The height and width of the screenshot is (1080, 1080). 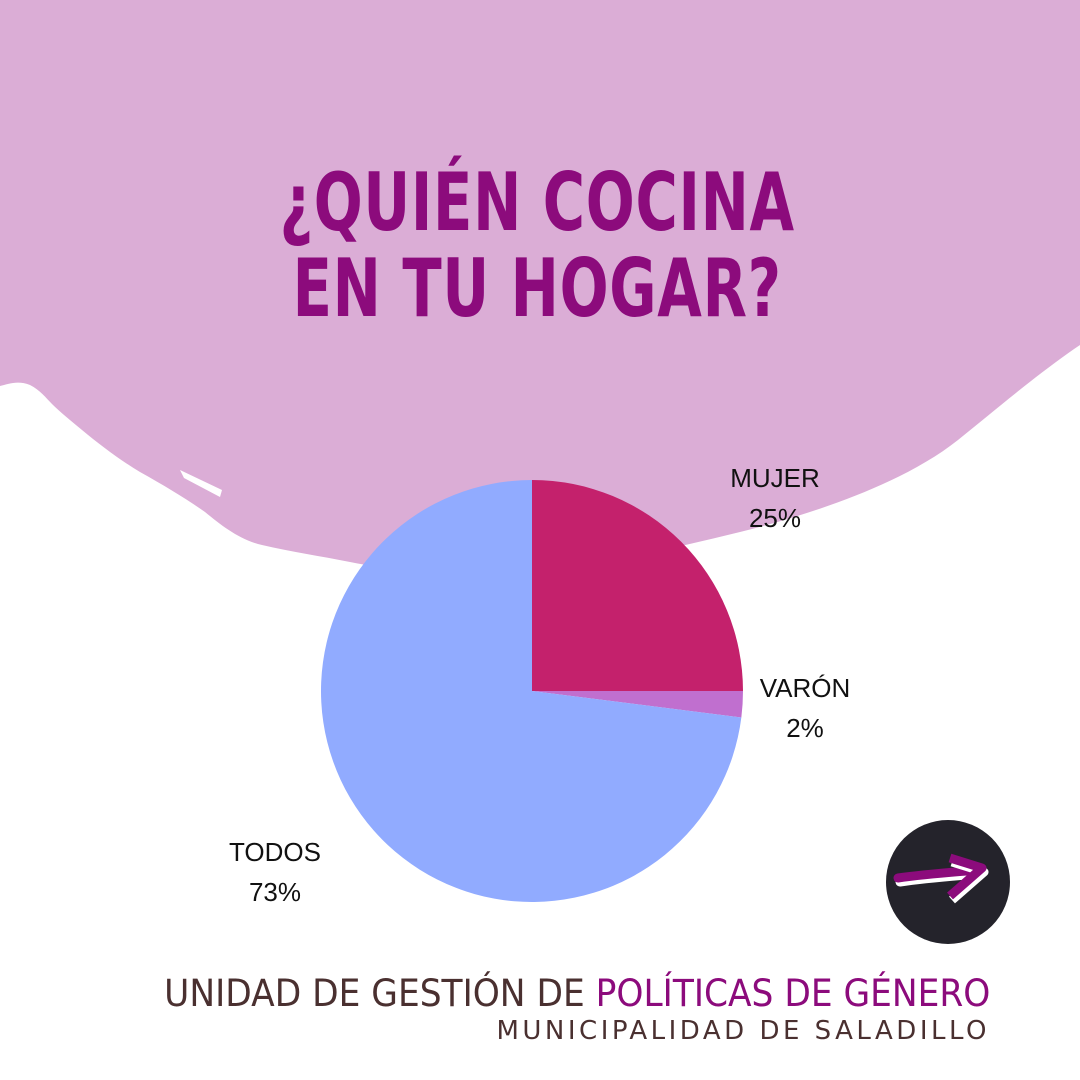 I want to click on pie-slice-mujer, so click(x=637, y=585).